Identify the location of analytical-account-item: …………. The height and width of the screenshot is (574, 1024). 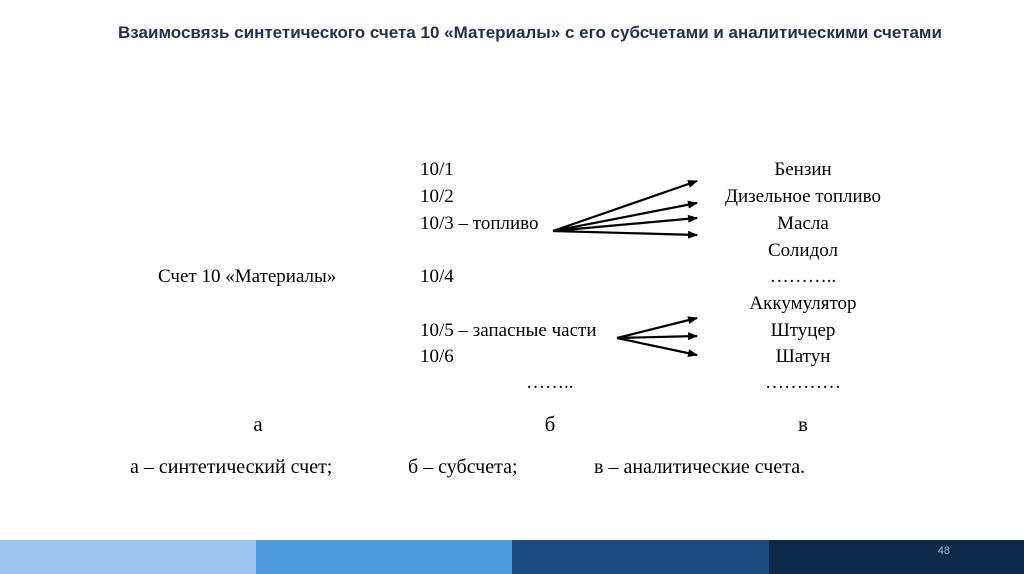
(803, 382).